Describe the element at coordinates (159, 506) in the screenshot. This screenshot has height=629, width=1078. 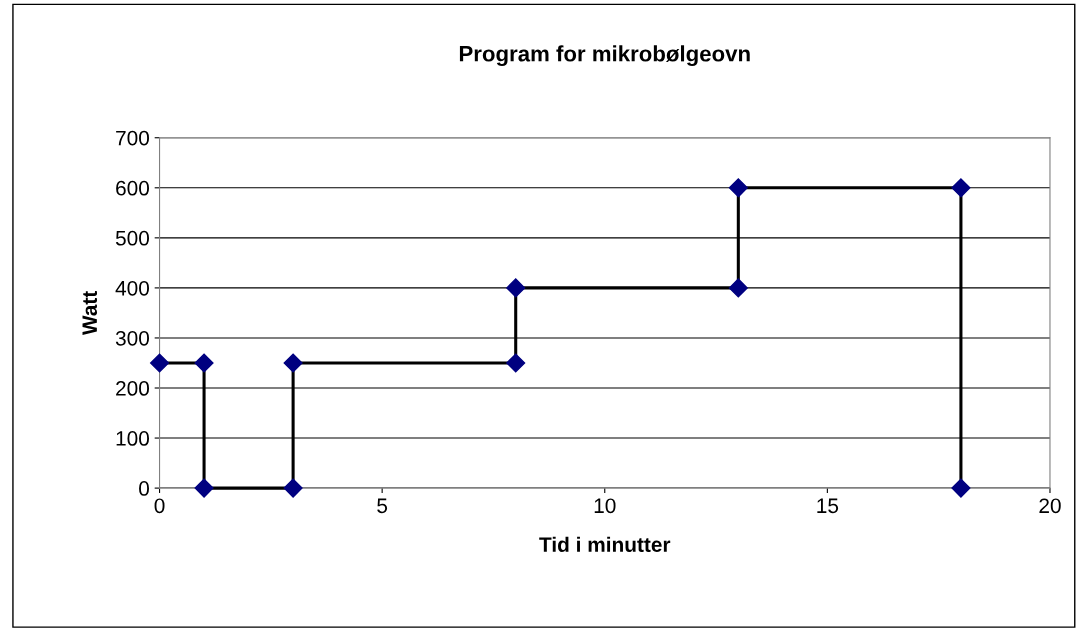
I see `x-tick-label: 0` at that location.